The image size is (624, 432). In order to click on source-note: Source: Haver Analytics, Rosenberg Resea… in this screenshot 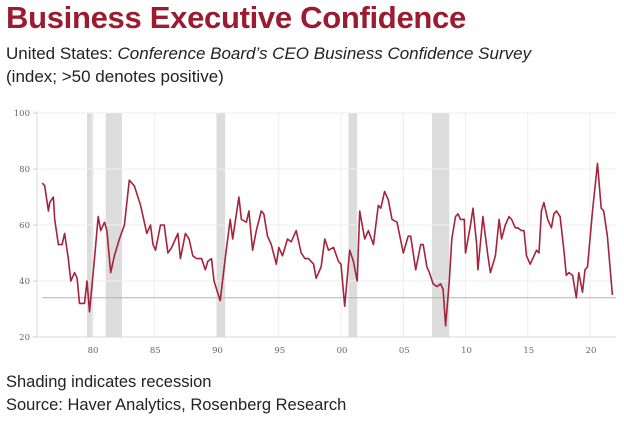, I will do `click(176, 405)`.